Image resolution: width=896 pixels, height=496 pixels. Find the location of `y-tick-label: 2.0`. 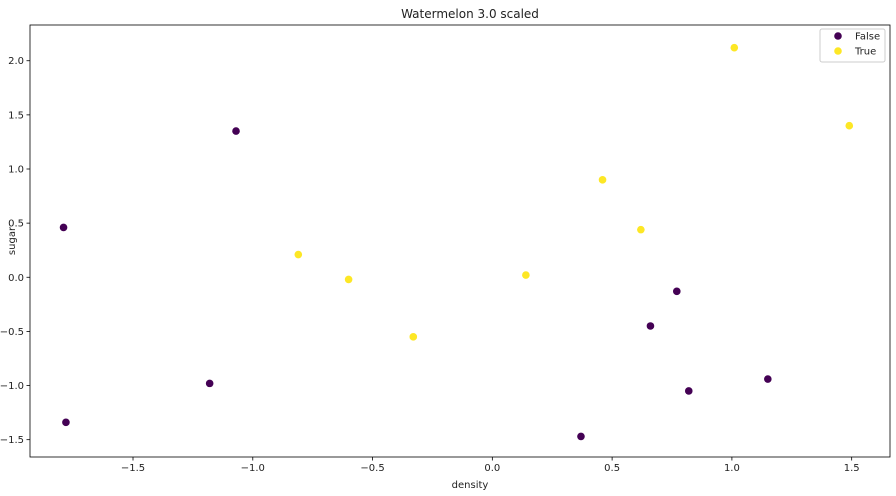

y-tick-label: 2.0 is located at coordinates (16, 61).